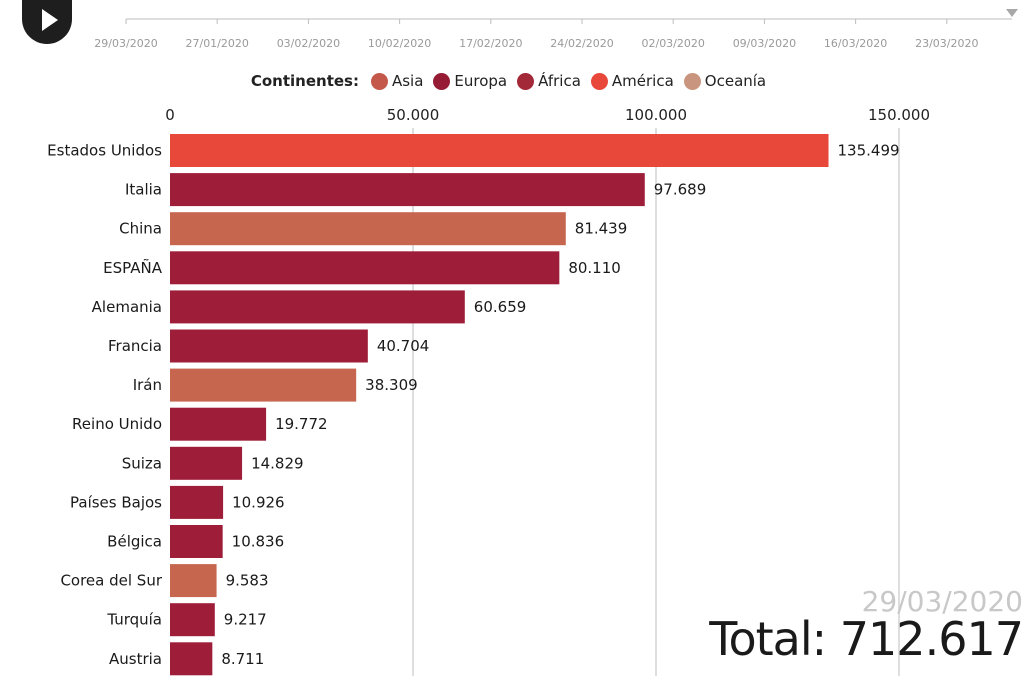 The width and height of the screenshot is (1027, 684). What do you see at coordinates (656, 115) in the screenshot?
I see `x-tick-label: 100.000` at bounding box center [656, 115].